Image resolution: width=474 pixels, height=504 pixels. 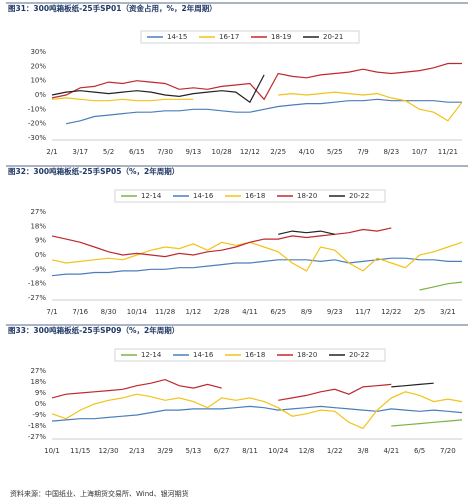 What do you see at coordinates (165, 451) in the screenshot?
I see `x-tick-label: 3/29` at bounding box center [165, 451].